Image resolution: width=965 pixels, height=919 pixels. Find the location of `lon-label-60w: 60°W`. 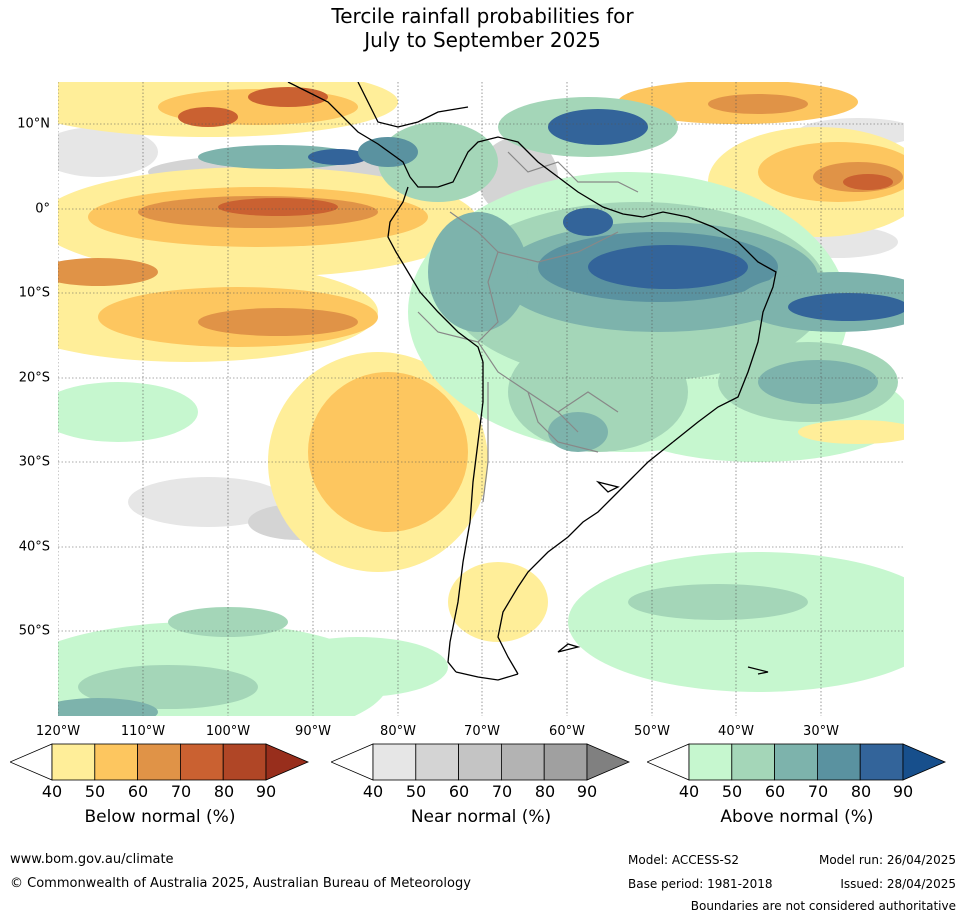

lon-label-60w: 60°W is located at coordinates (567, 731).